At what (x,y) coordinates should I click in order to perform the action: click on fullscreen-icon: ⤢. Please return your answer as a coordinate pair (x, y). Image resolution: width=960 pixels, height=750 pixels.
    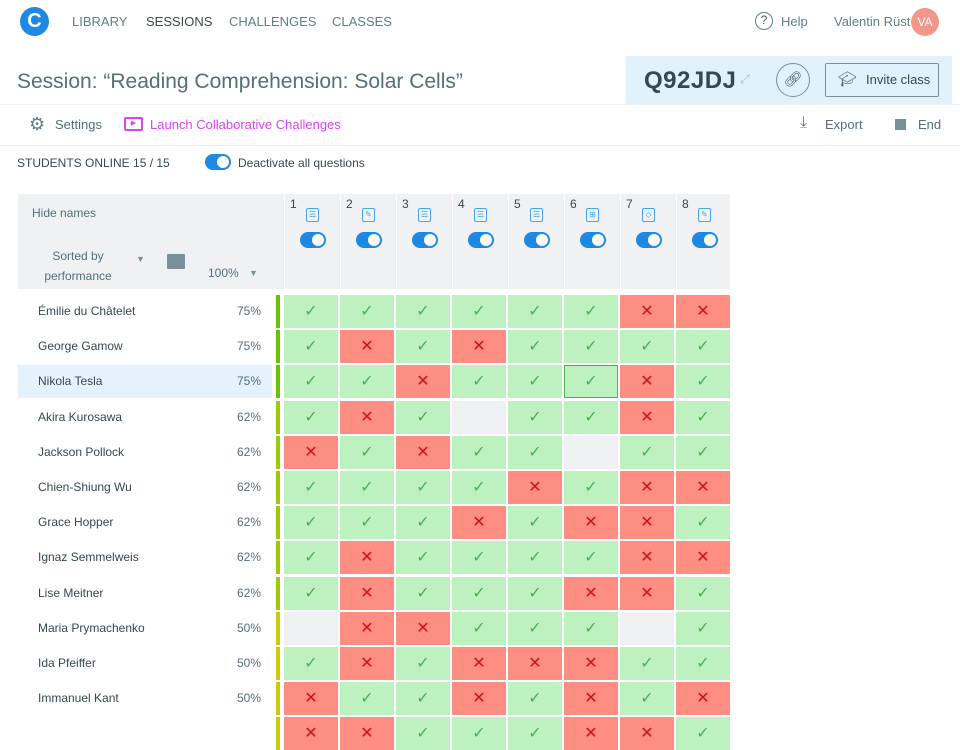
    Looking at the image, I should click on (745, 79).